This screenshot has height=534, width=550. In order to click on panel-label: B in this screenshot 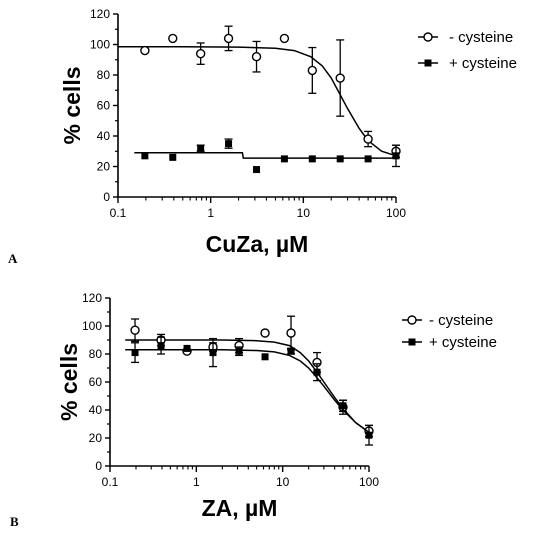, I will do `click(14, 521)`.